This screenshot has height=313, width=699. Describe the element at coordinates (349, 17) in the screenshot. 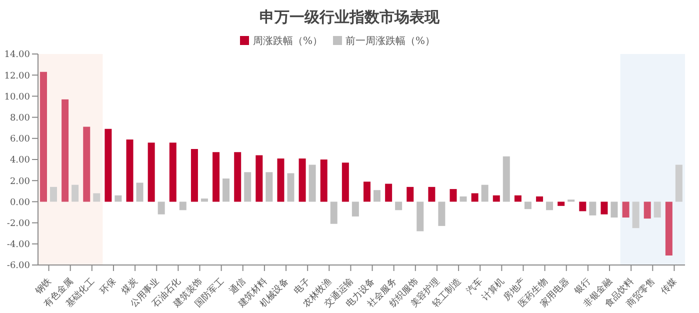

I see `chart-title: 申万一级行业指数市场表现` at that location.